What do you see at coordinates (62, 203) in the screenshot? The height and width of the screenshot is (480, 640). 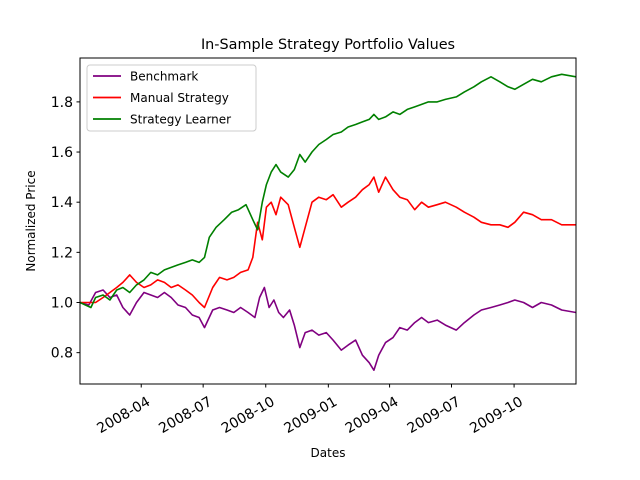 I see `y-tick-label: 1.4` at bounding box center [62, 203].